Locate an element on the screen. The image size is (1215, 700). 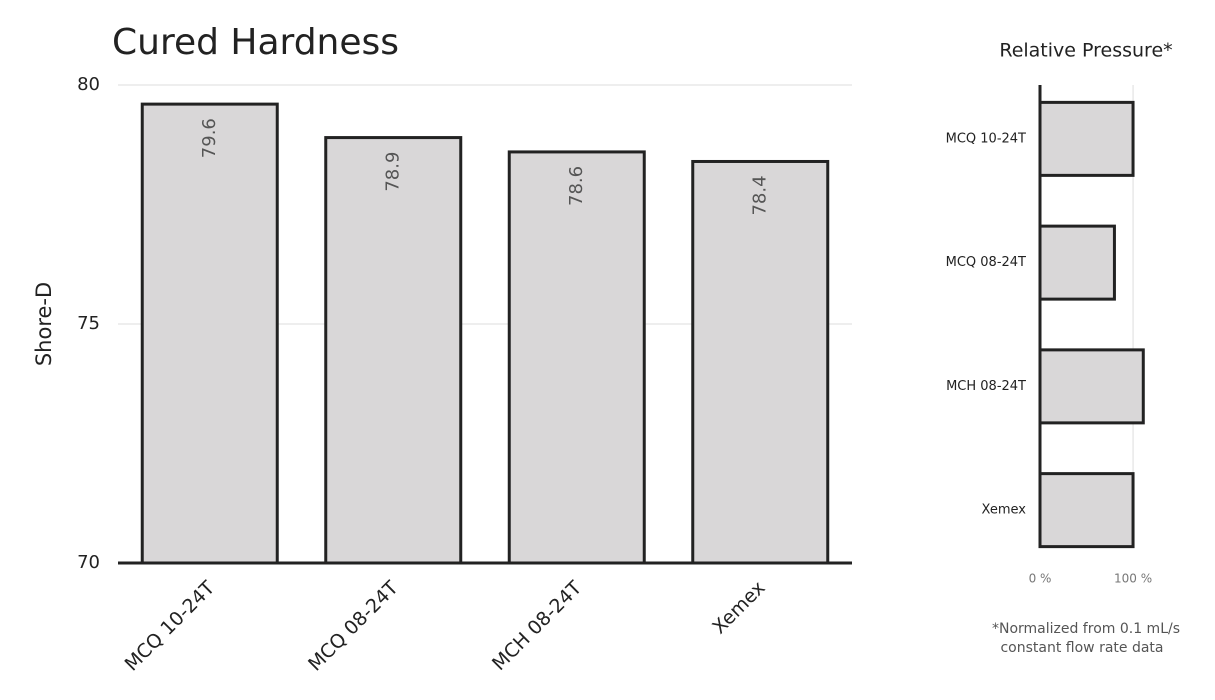
y-tick-label: Xemex is located at coordinates (1004, 510).